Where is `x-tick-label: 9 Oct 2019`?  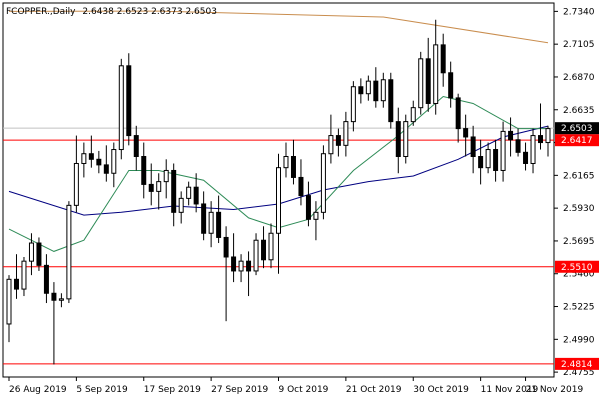
x-tick-label: 9 Oct 2019 is located at coordinates (304, 390).